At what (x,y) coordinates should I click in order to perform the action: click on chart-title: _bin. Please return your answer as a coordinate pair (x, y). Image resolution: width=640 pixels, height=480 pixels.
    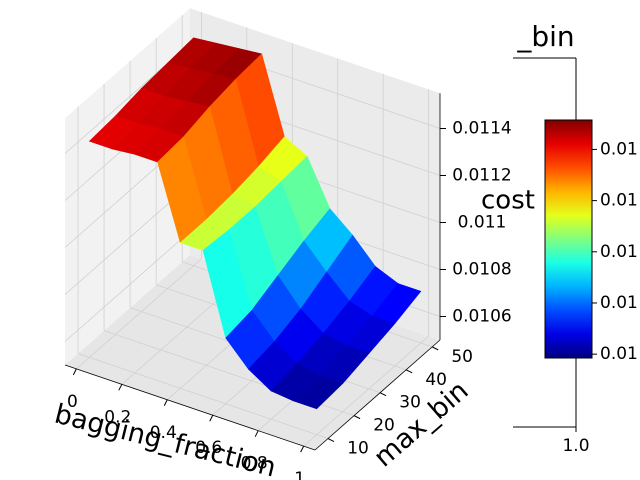
    Looking at the image, I should click on (545, 36).